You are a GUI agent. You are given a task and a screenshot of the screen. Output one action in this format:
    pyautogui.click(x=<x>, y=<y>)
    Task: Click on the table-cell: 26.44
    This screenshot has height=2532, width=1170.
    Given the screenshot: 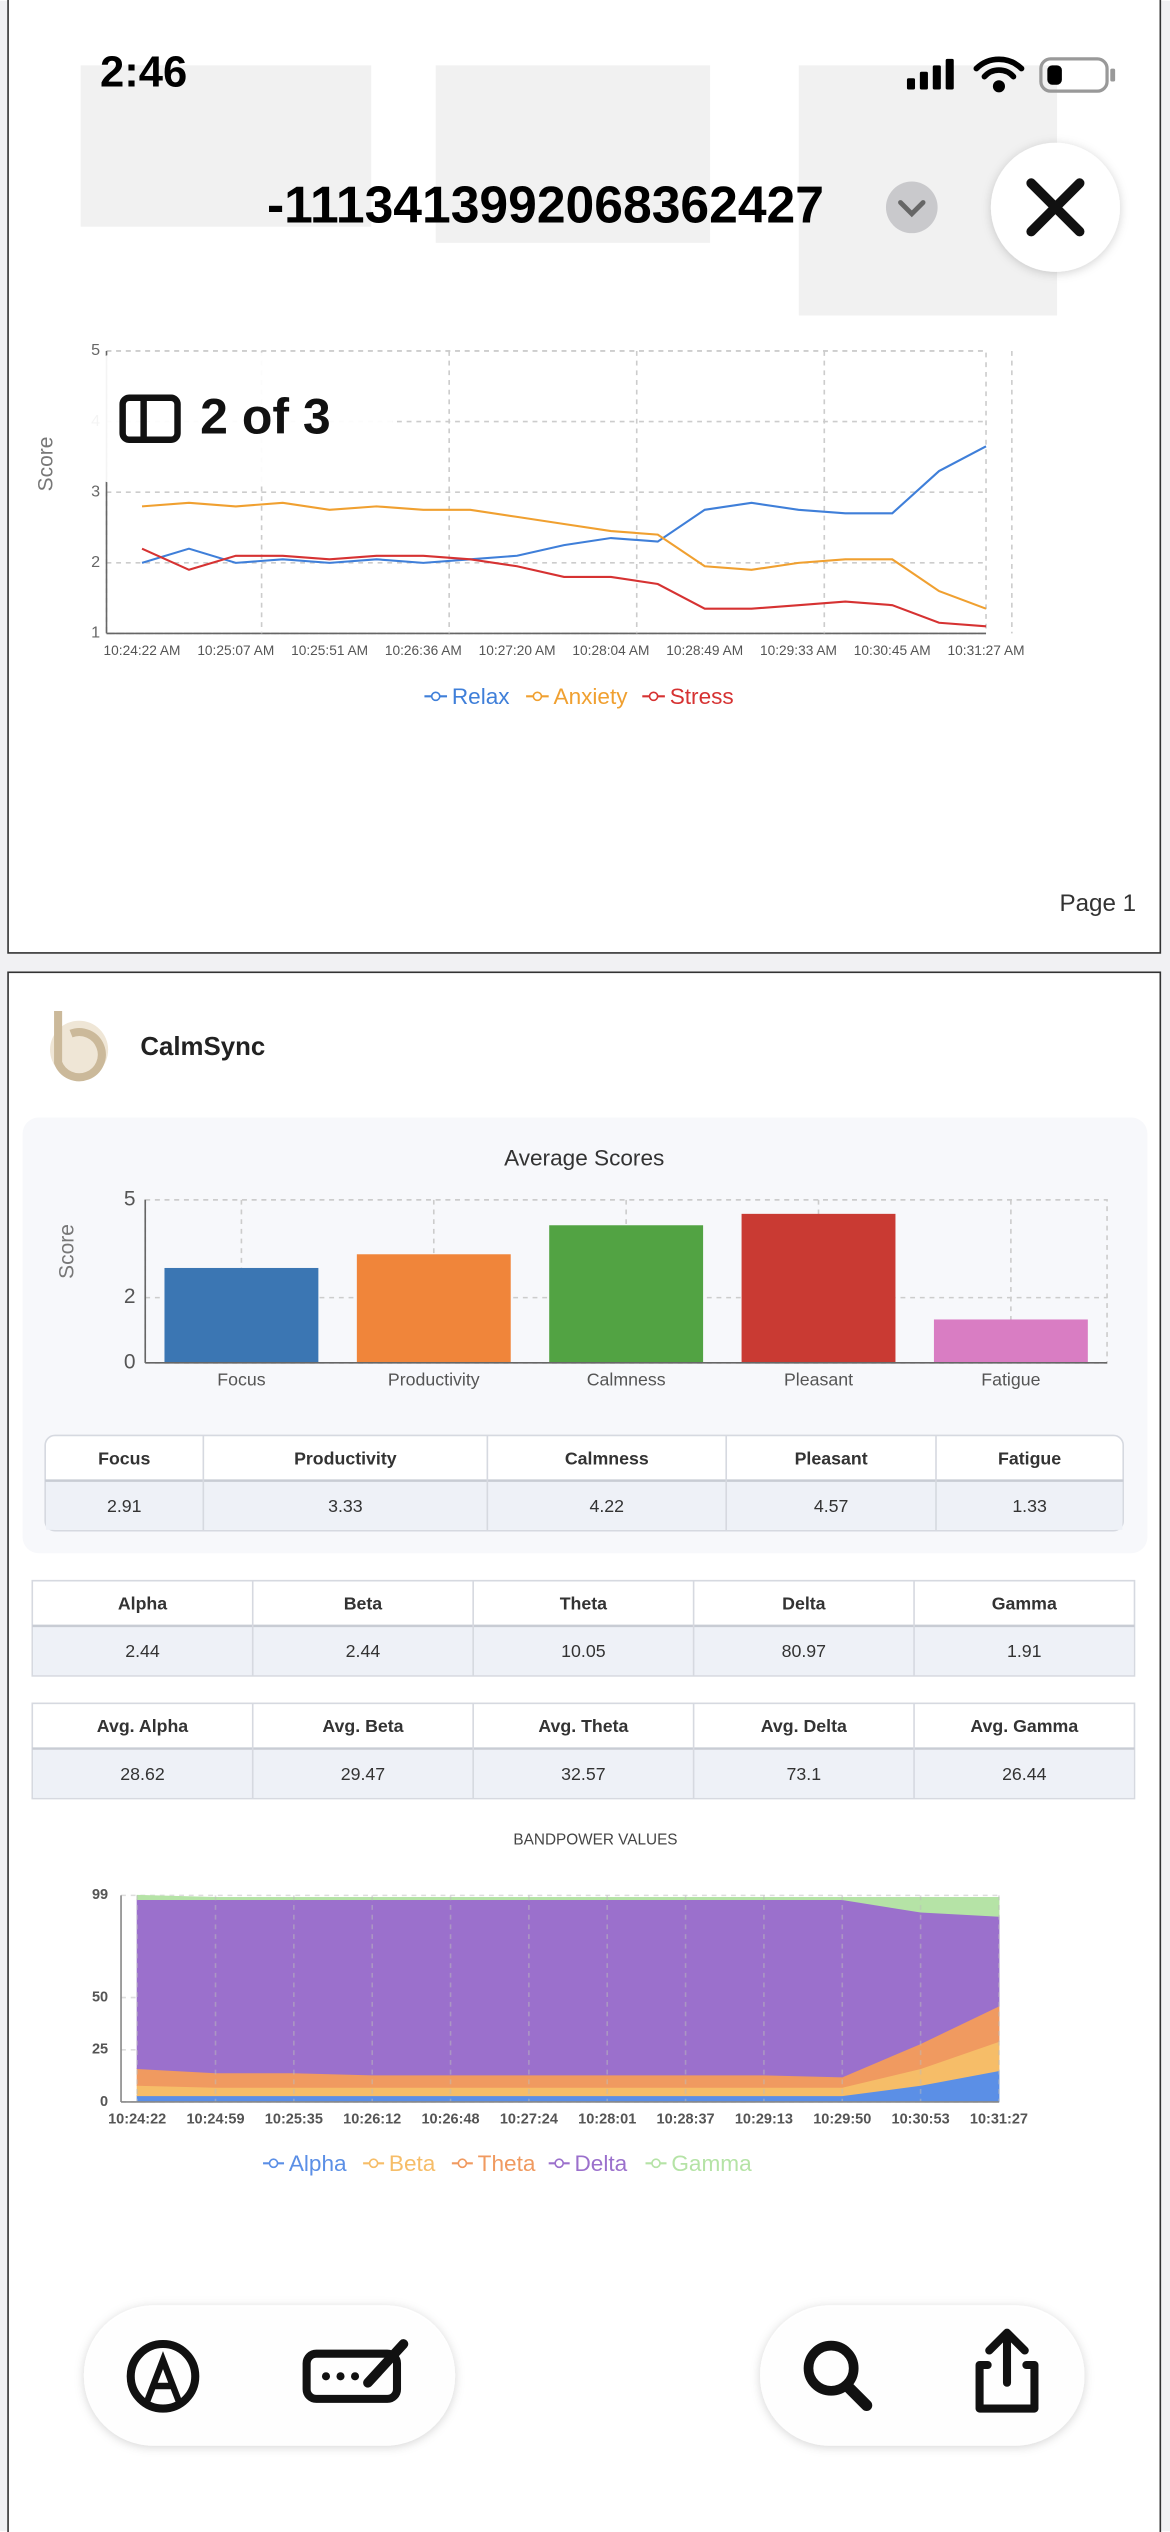 What is the action you would take?
    pyautogui.click(x=1024, y=1774)
    